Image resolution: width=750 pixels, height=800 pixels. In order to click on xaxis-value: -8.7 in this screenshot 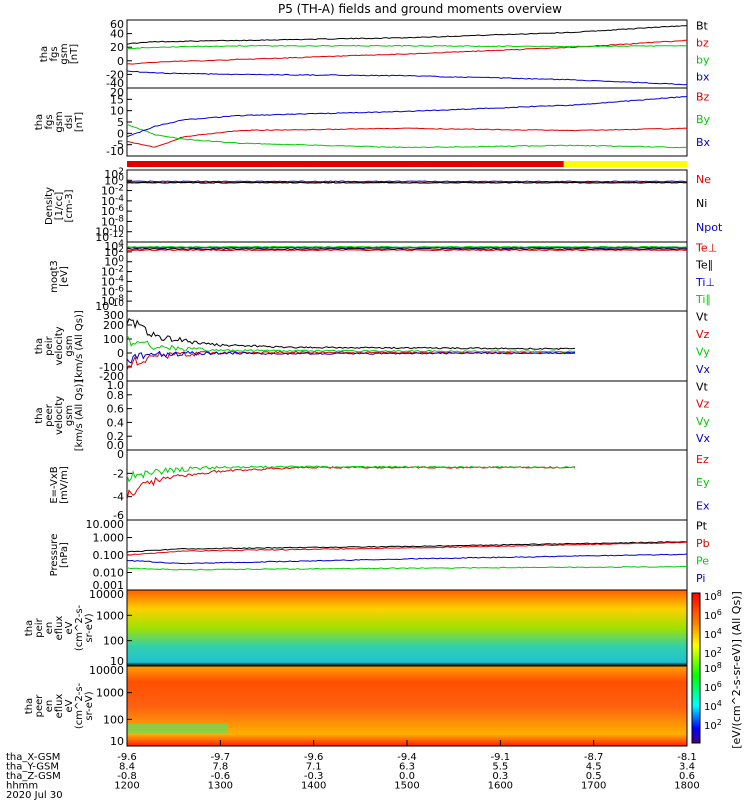, I will do `click(594, 757)`.